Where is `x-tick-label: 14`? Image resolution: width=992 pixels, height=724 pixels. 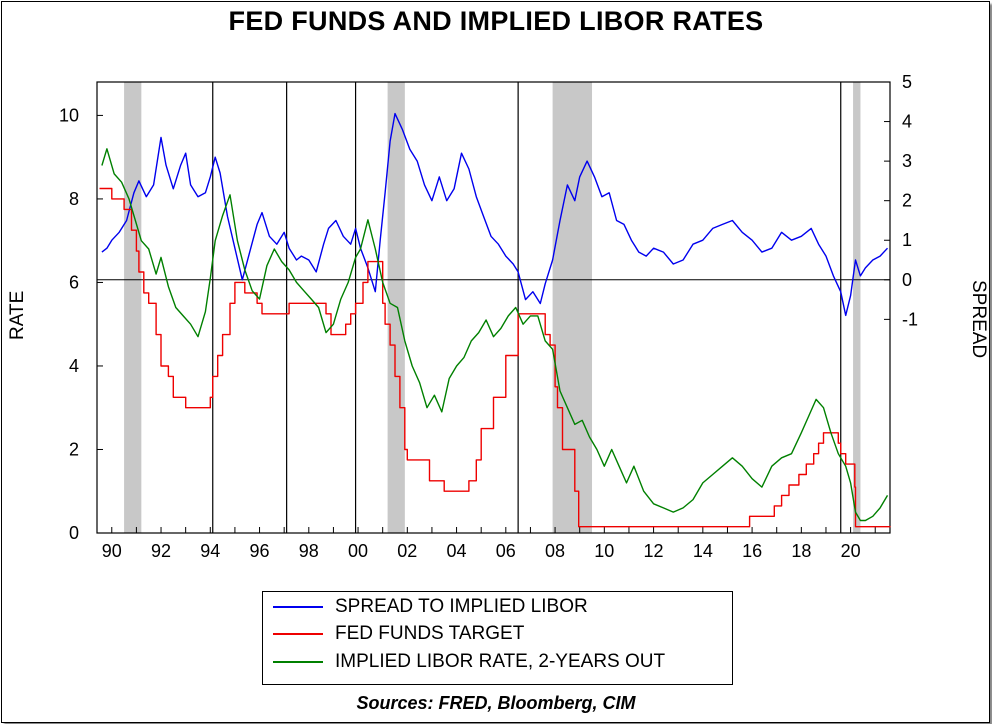
x-tick-label: 14 is located at coordinates (703, 551).